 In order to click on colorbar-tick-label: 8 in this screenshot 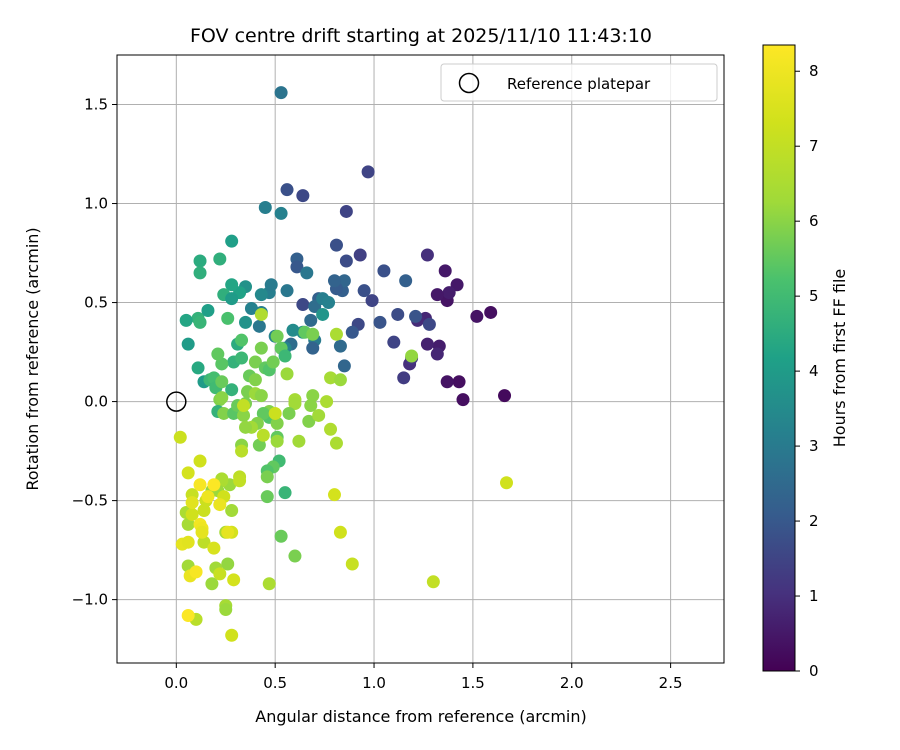, I will do `click(814, 71)`.